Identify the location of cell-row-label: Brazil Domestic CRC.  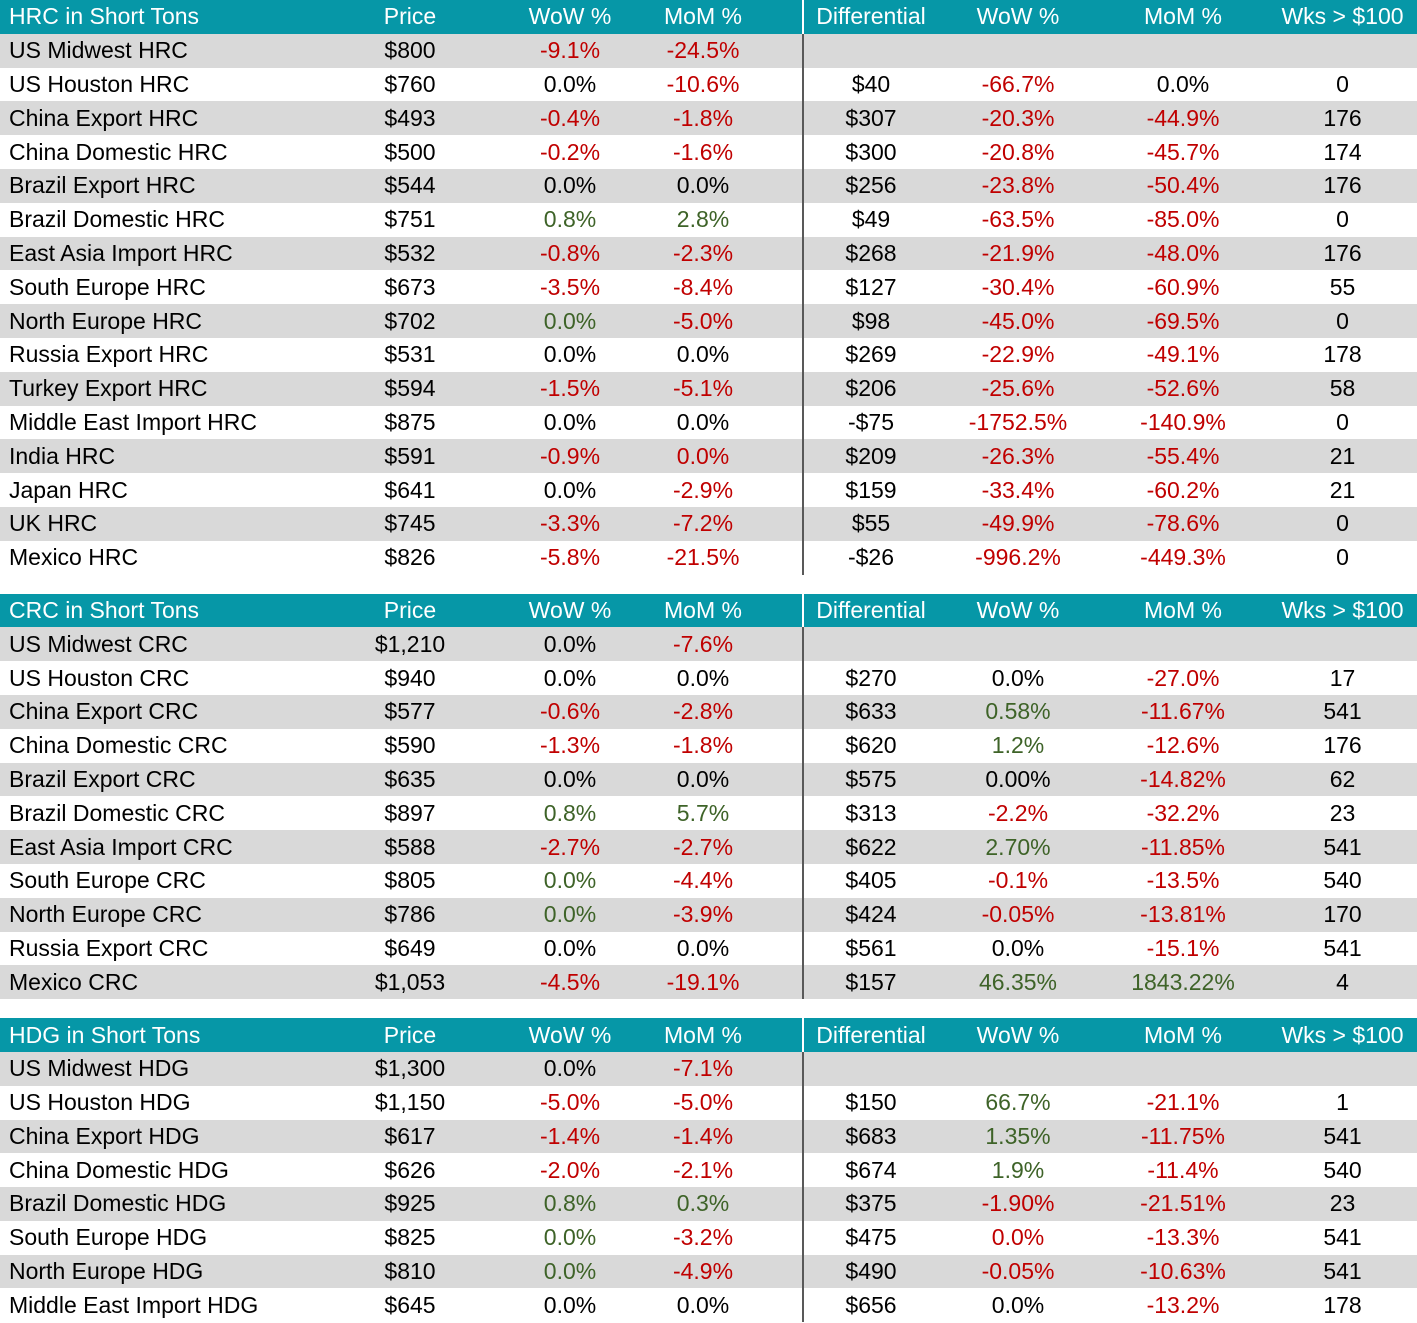
(117, 812).